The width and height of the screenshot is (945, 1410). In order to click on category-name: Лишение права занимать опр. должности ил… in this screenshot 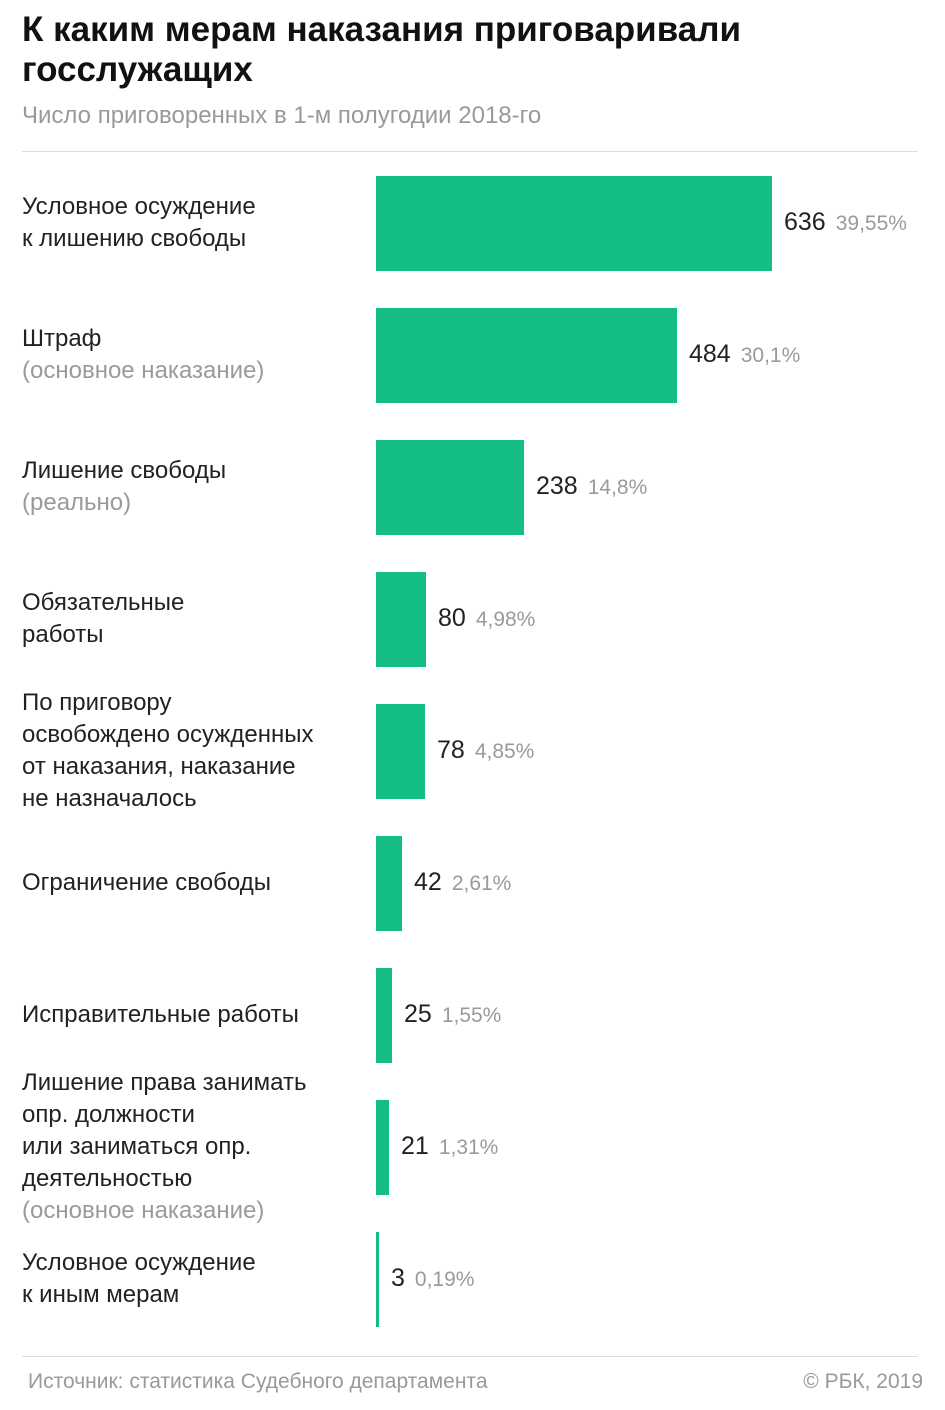, I will do `click(164, 1130)`.